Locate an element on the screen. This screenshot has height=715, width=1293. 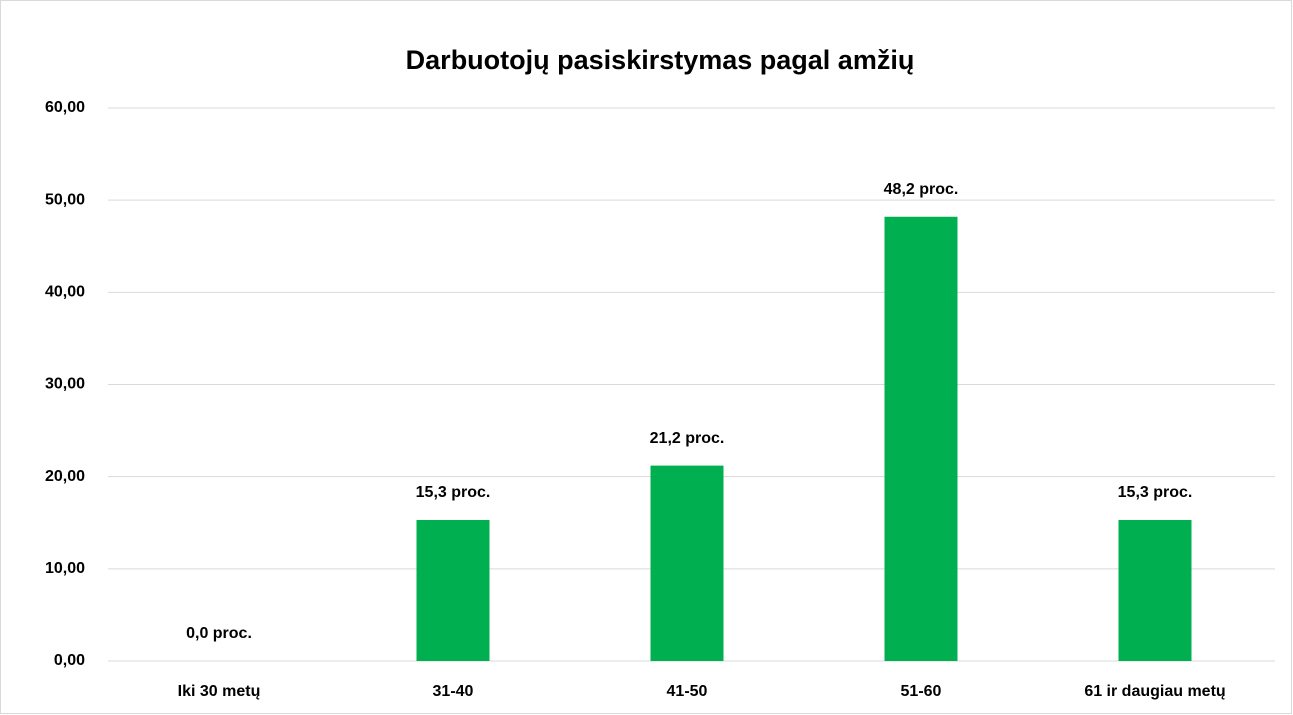
y-tick-label: 10,00 is located at coordinates (65, 568).